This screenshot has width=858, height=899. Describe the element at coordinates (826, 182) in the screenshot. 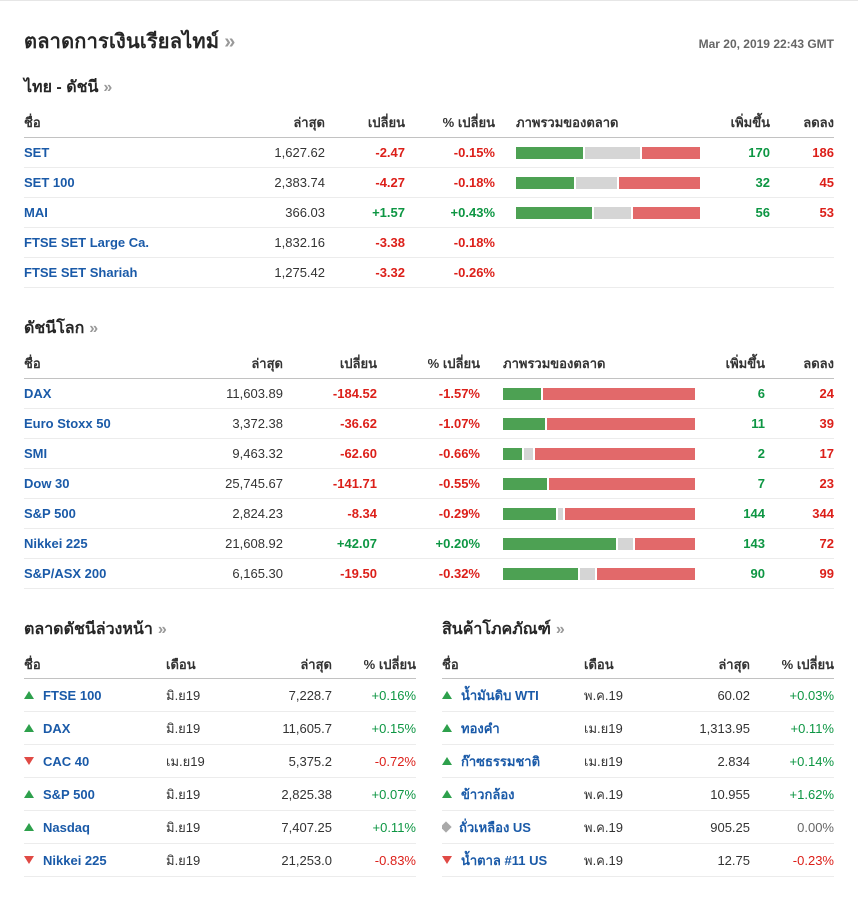

I see `decliners-count: 45` at that location.